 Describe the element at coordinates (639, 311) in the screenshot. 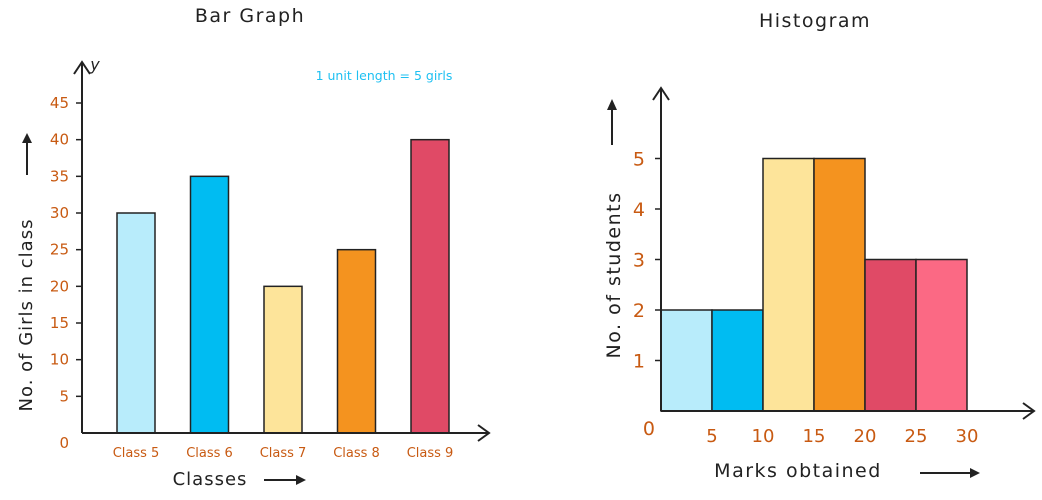

I see `hist-y-tick-label: 2` at that location.